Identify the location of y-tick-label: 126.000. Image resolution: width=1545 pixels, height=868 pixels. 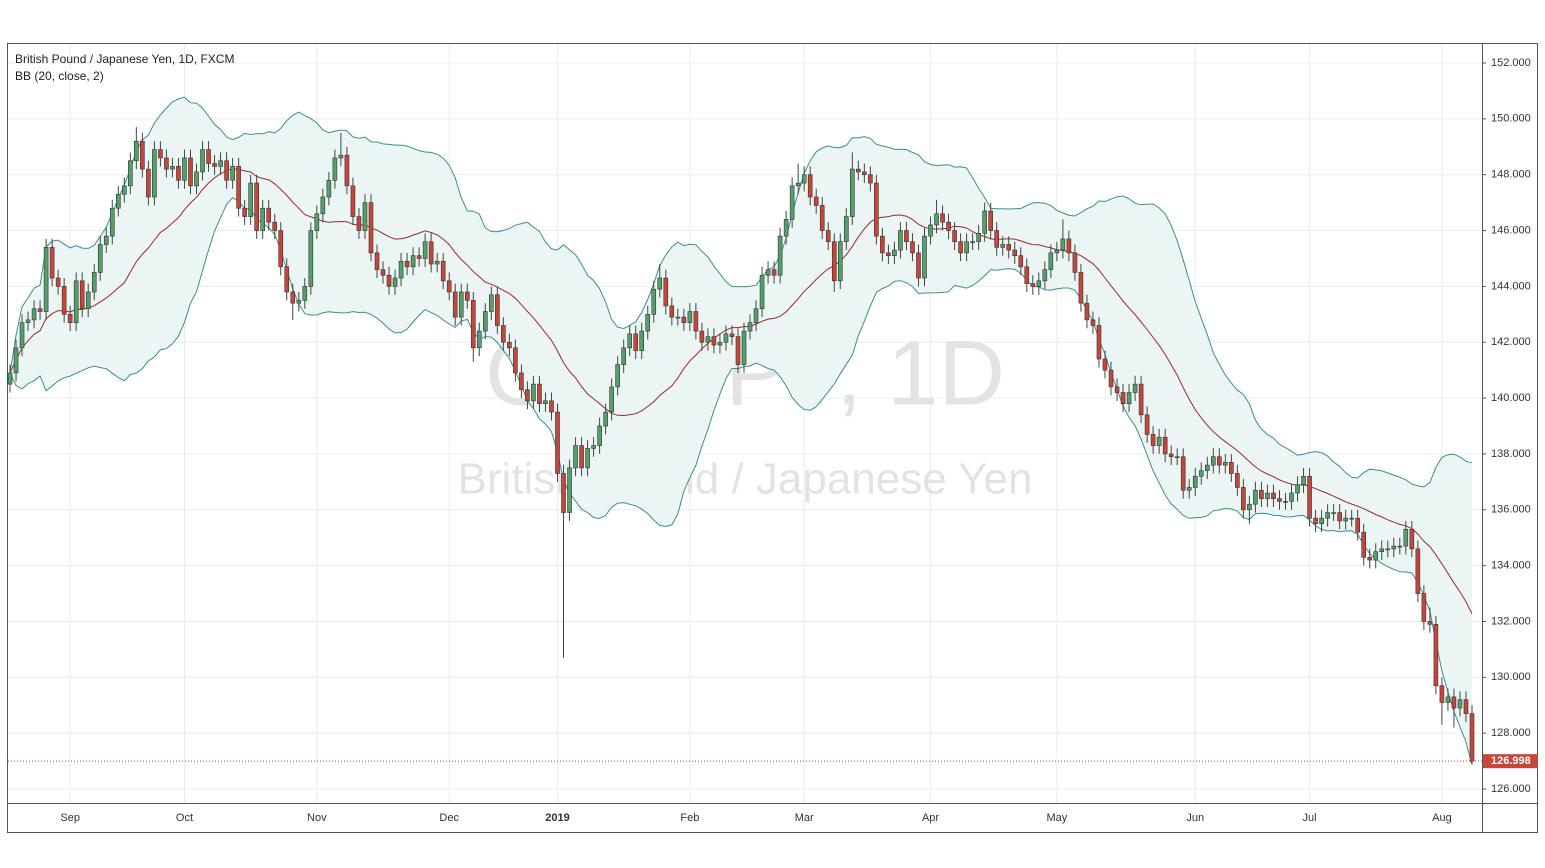
(1511, 789).